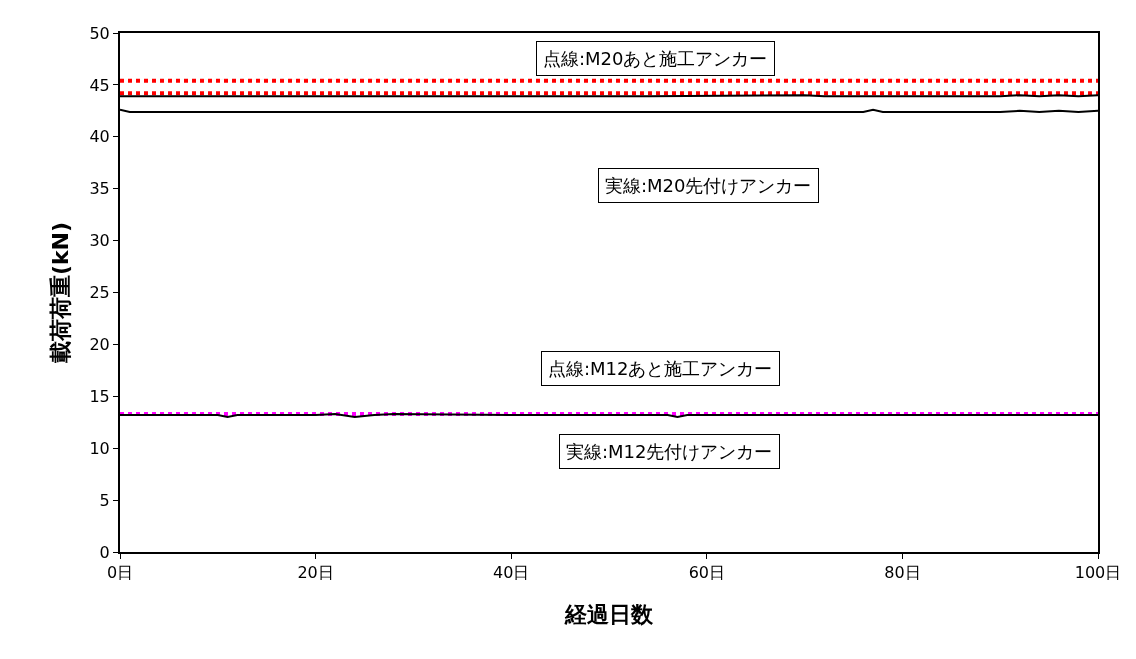  I want to click on y-tick-label: 5, so click(104, 500).